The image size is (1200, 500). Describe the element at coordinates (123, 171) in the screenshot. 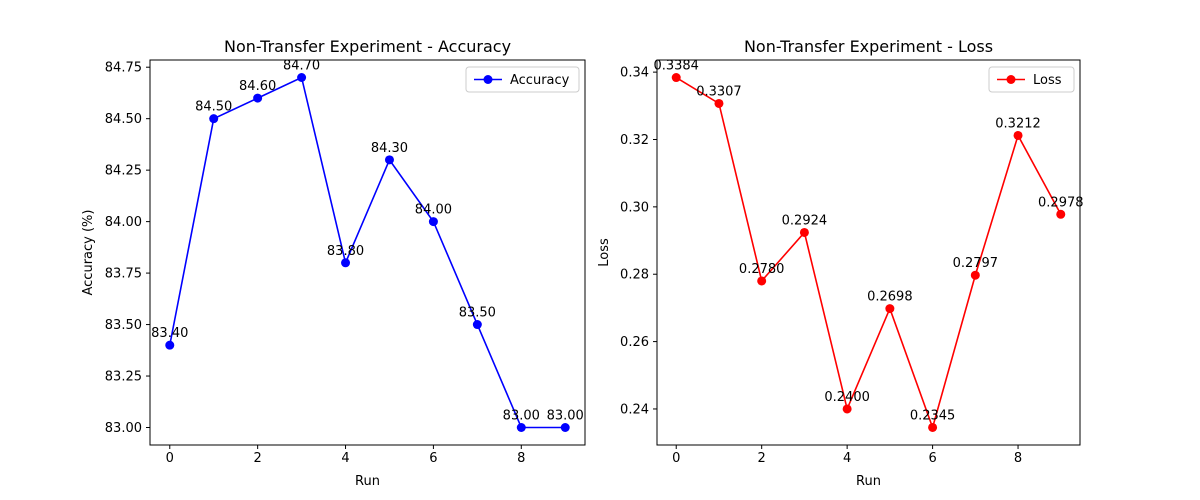

I see `y-tick-label: 84.25` at that location.